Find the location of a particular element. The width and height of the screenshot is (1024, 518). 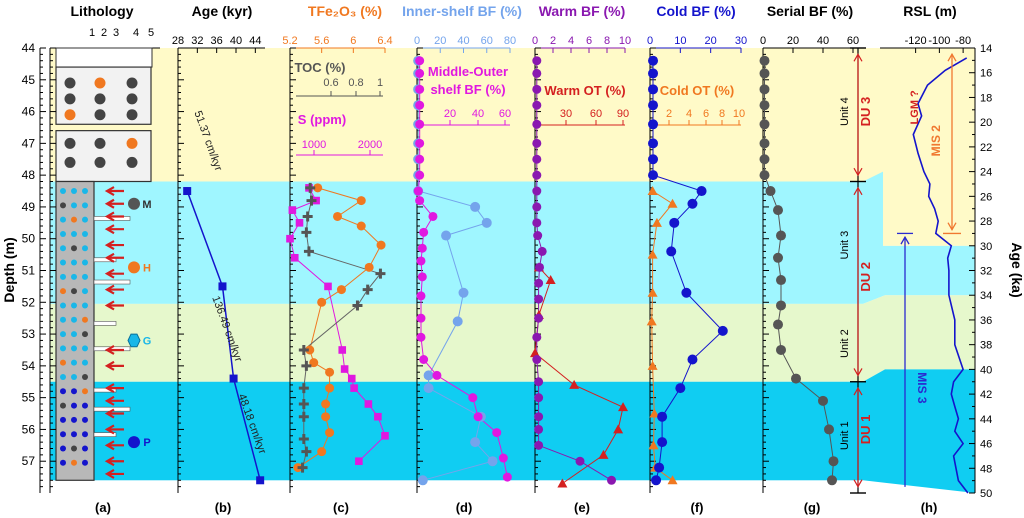

age-title: Age (kyr) is located at coordinates (222, 11).